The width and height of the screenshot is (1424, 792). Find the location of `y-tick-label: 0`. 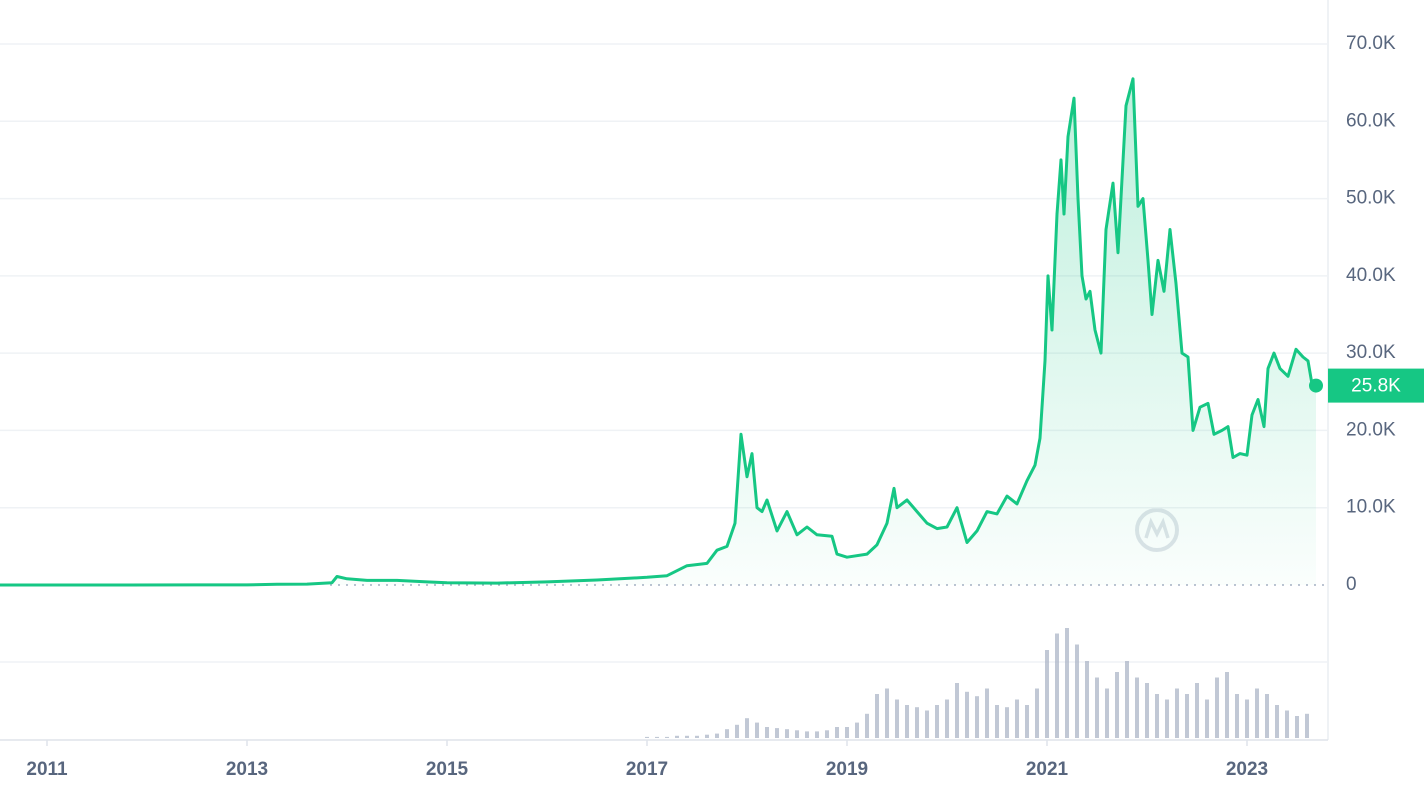

y-tick-label: 0 is located at coordinates (1351, 584).